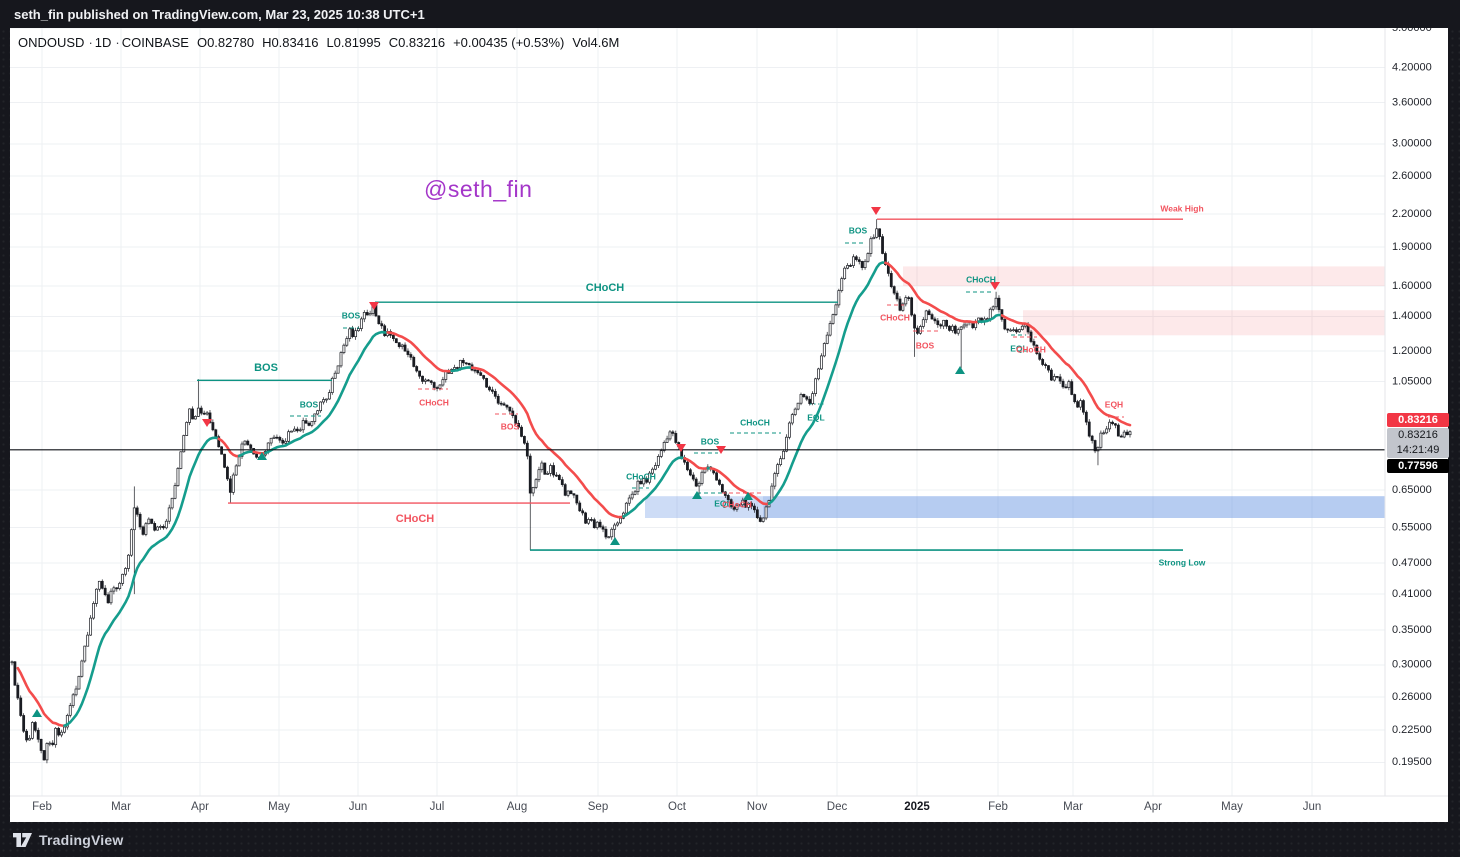 The width and height of the screenshot is (1460, 857). What do you see at coordinates (1412, 144) in the screenshot?
I see `price-tick-label: 3.00000` at bounding box center [1412, 144].